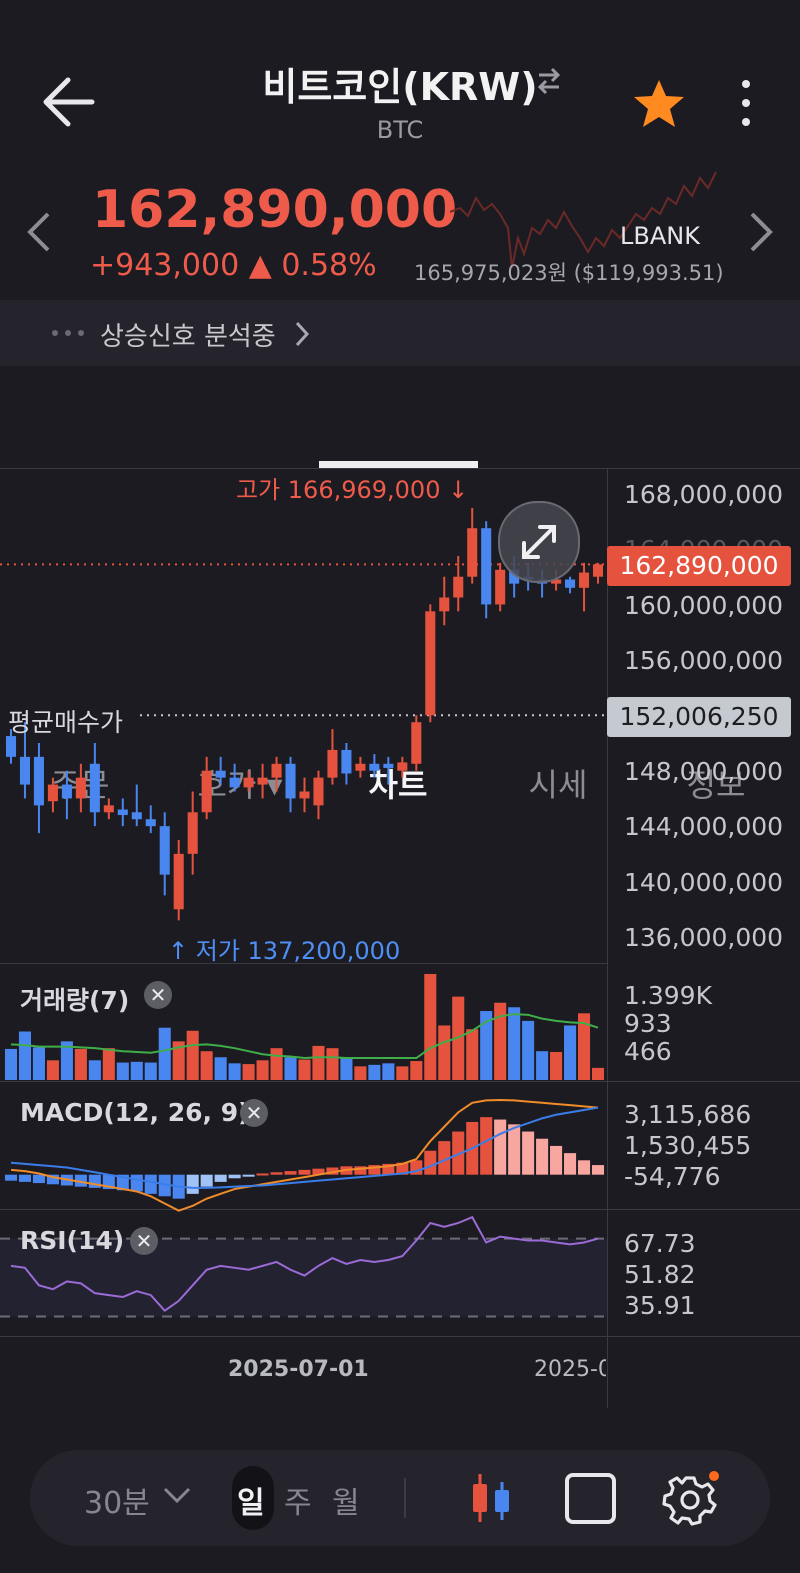  Describe the element at coordinates (298, 951) in the screenshot. I see `low-label-text: 저가 137,200,000` at that location.